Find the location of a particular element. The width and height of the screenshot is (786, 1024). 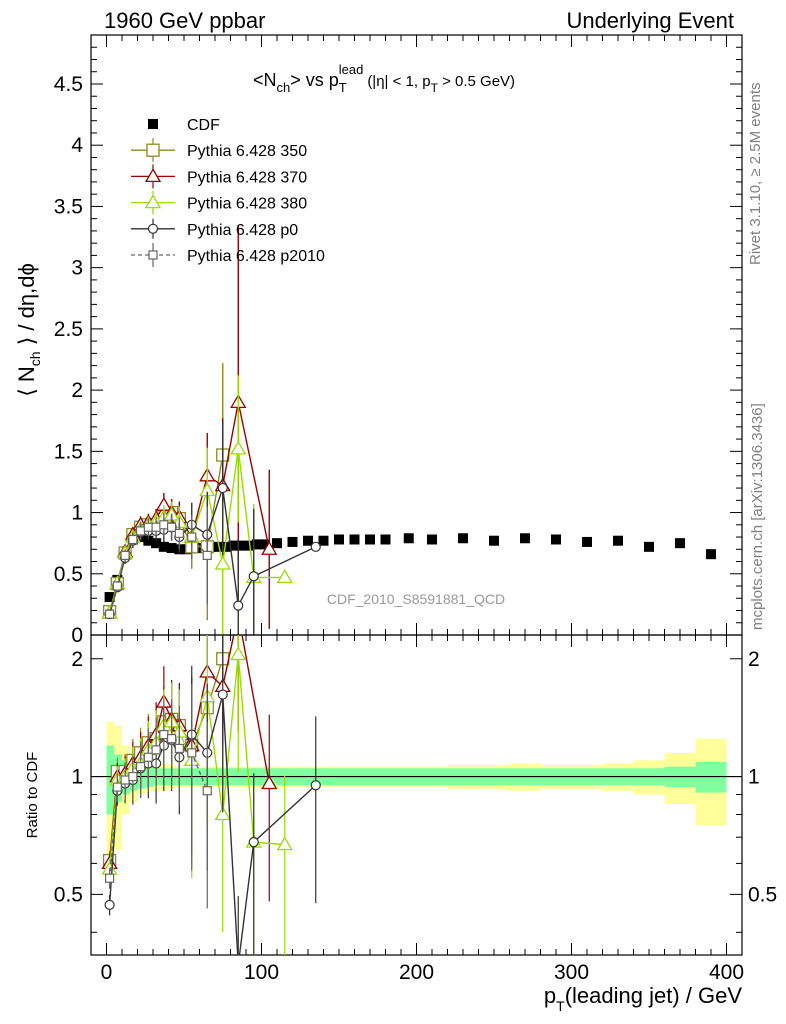

mcplots-label: mcplots.cern.ch [arXiv:1306.3436] is located at coordinates (757, 516).